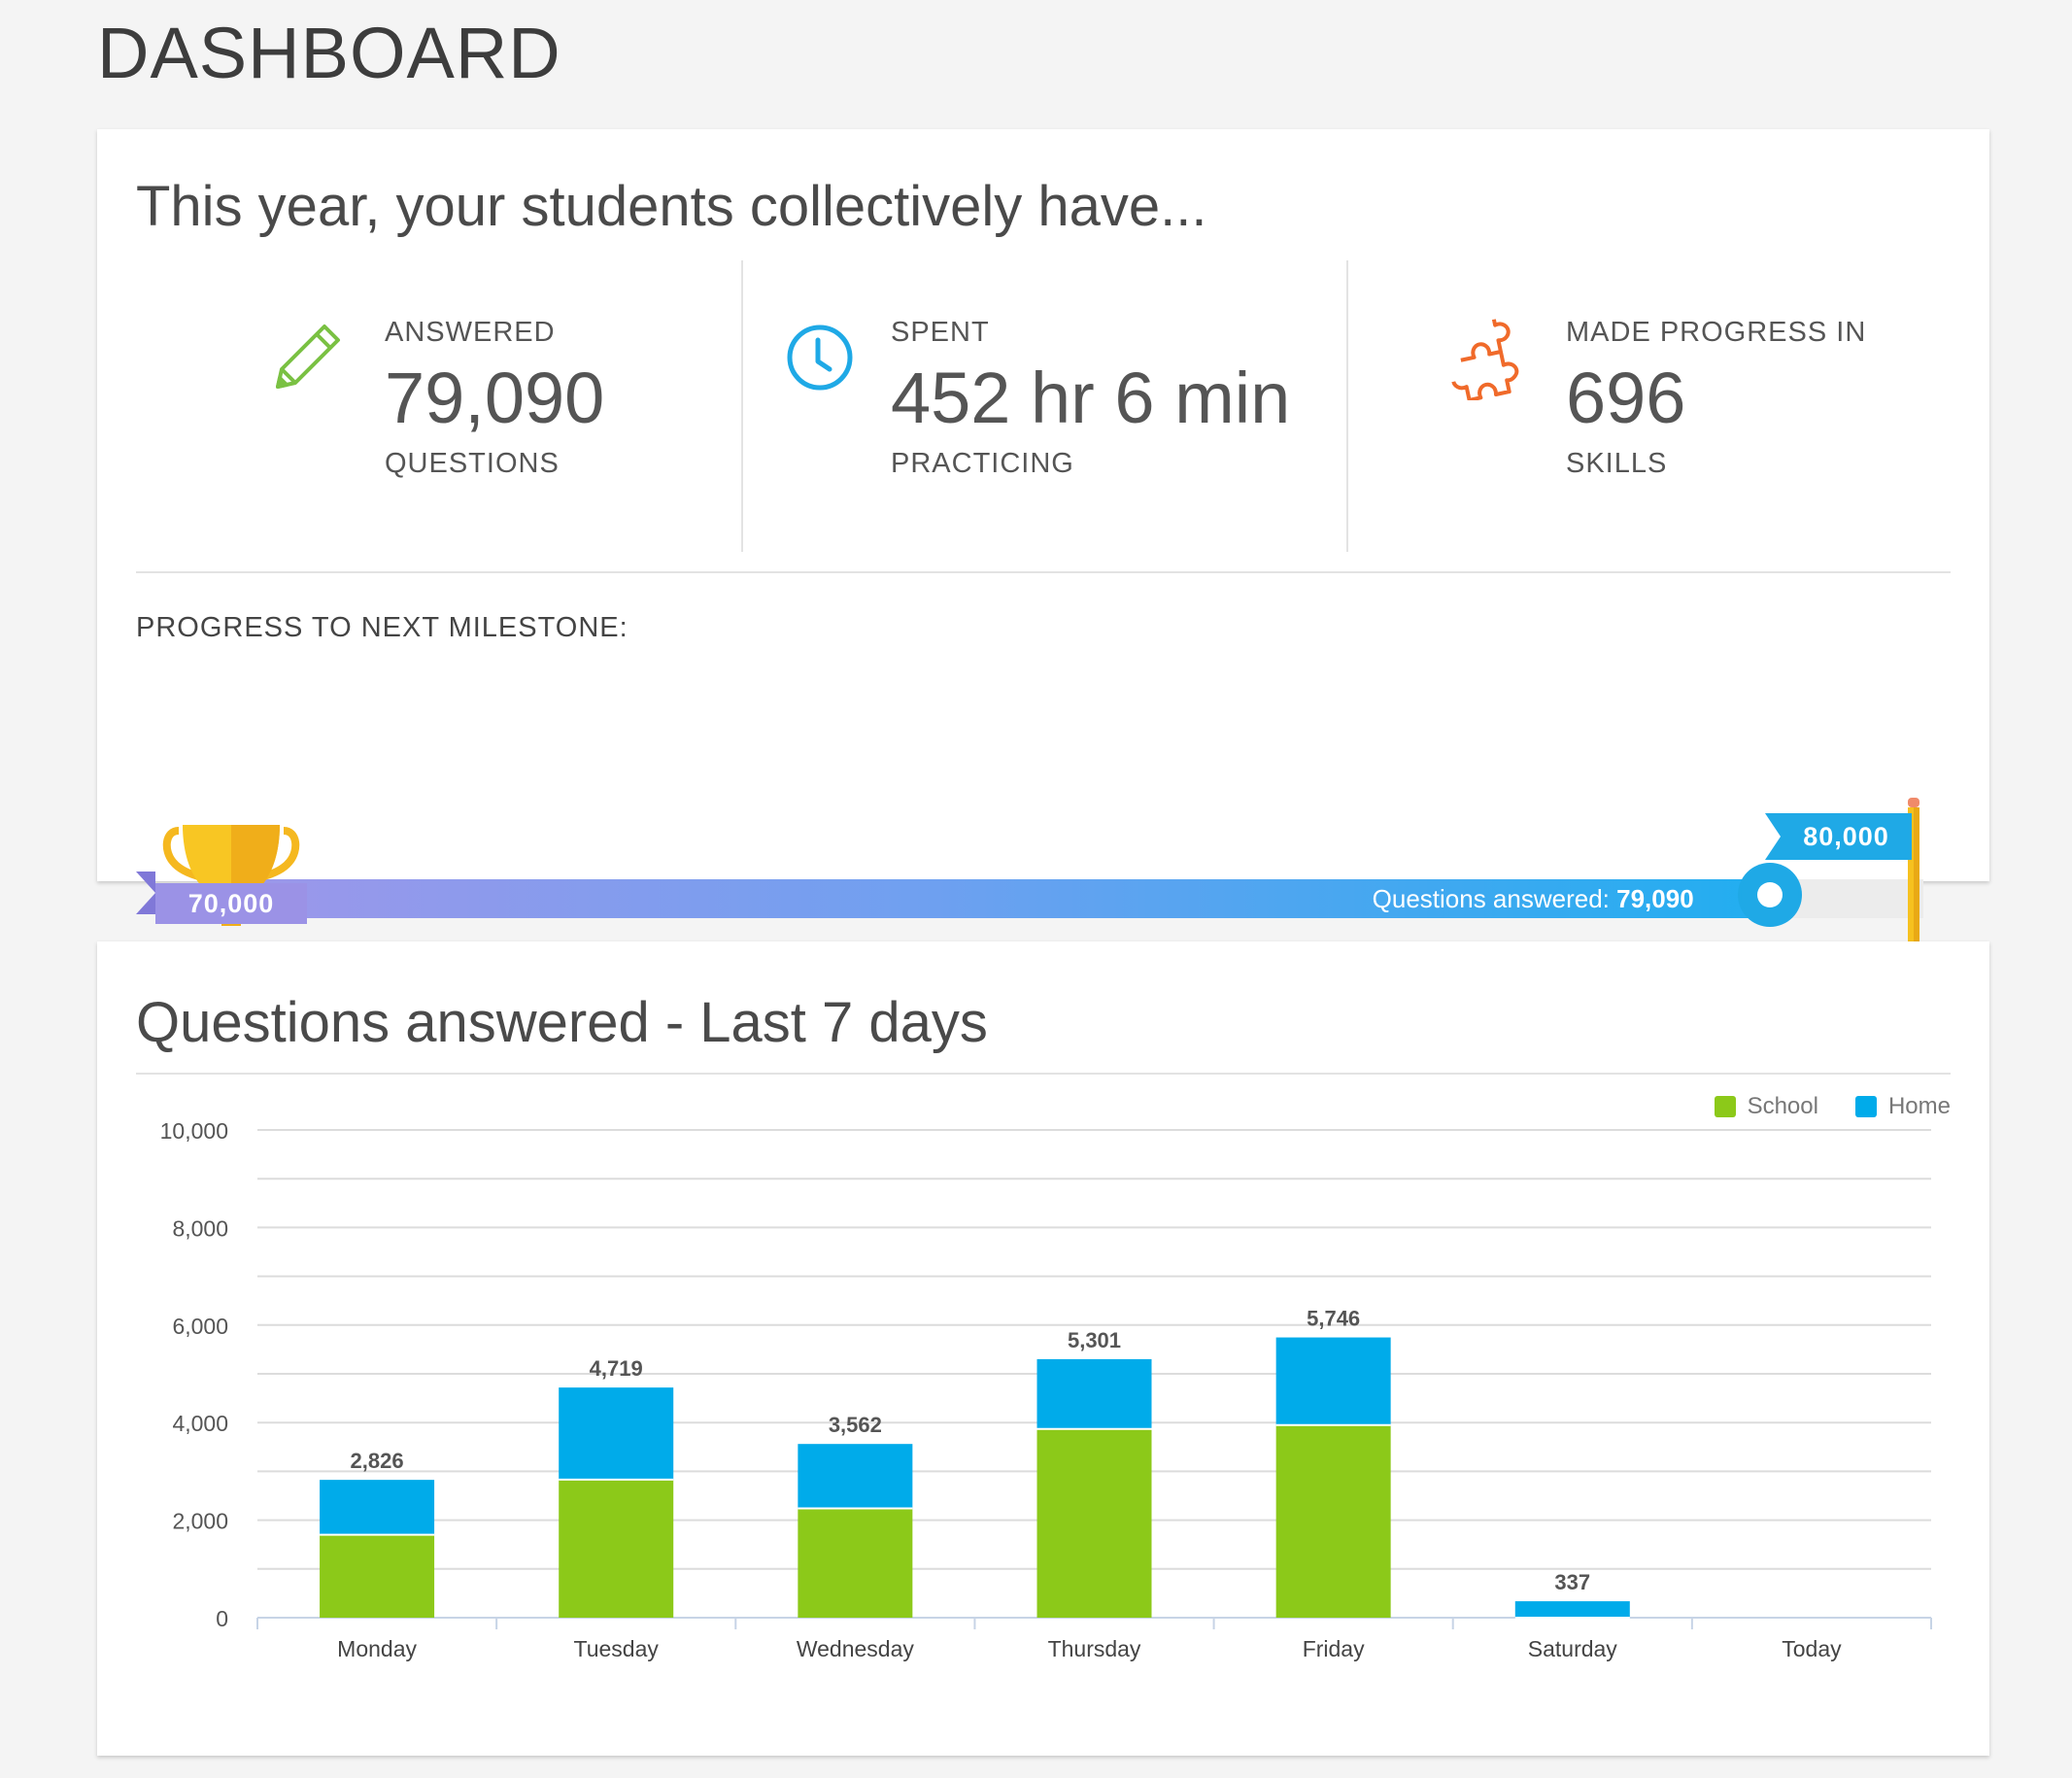  What do you see at coordinates (855, 1425) in the screenshot?
I see `bar-total-label: 3,562` at bounding box center [855, 1425].